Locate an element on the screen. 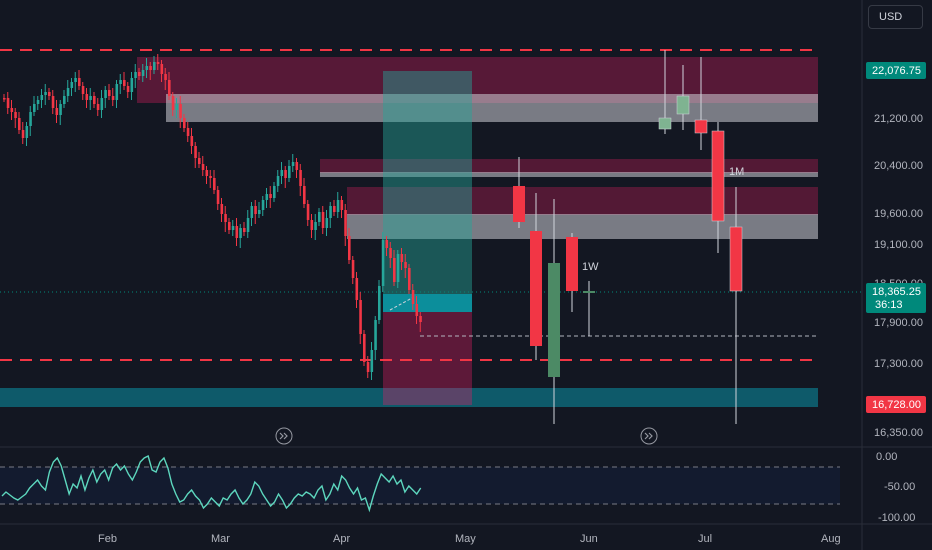 The image size is (932, 550). osc-tick: -50.00 is located at coordinates (899, 487).